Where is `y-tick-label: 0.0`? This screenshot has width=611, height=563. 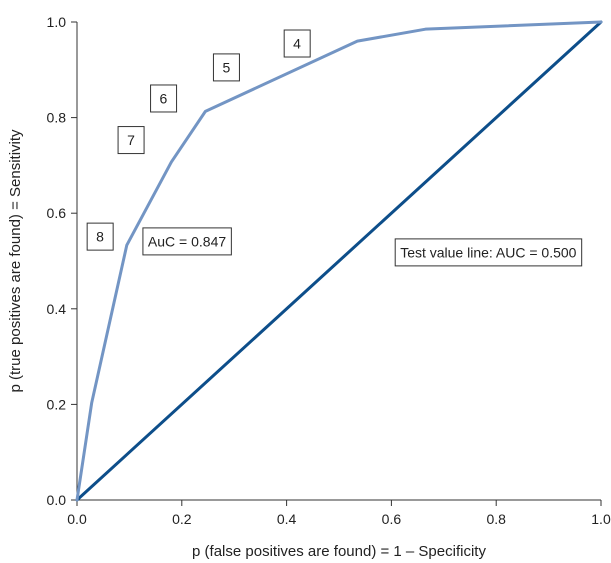 y-tick-label: 0.0 is located at coordinates (57, 500).